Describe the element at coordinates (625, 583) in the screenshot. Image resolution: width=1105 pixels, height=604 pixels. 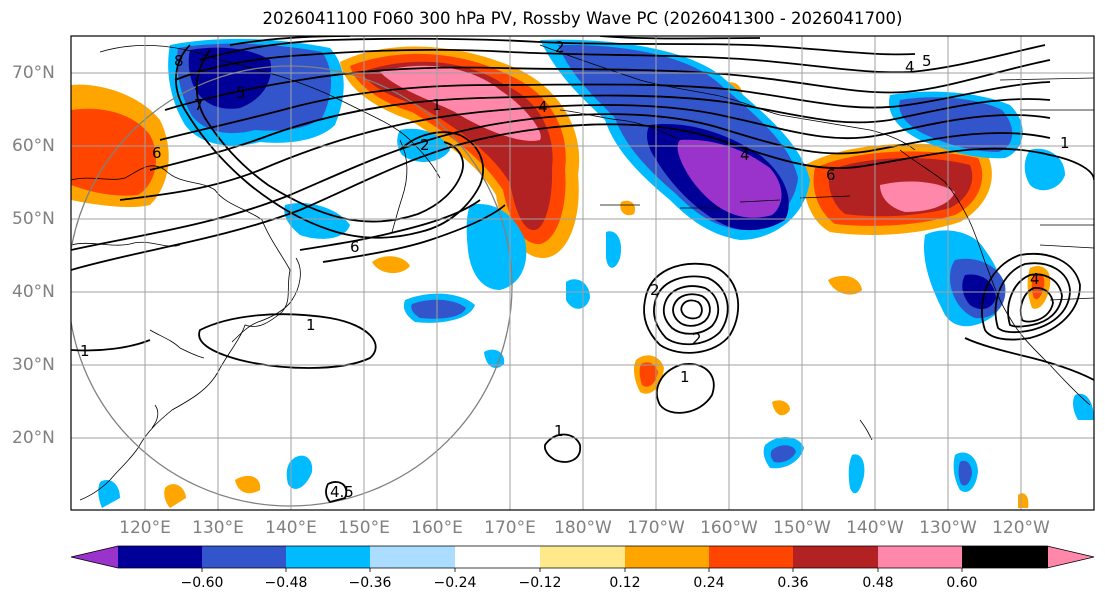
I see `colorbar-label: 0.12` at that location.